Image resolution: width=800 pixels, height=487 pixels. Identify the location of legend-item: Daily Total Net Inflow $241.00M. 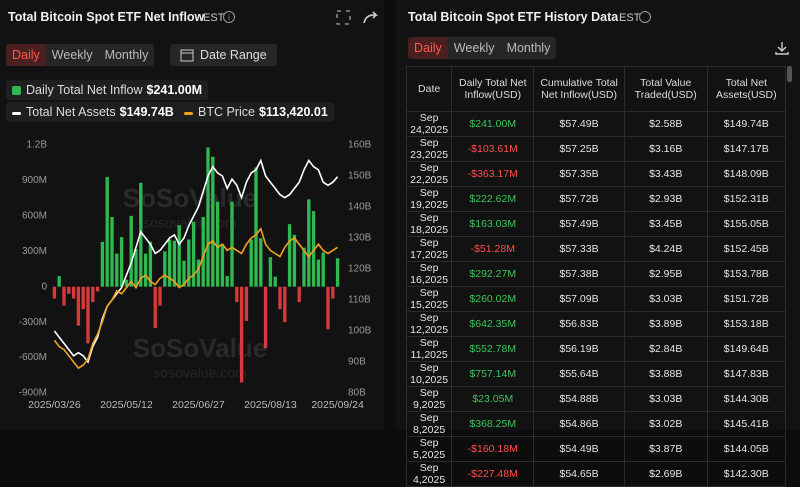
(107, 90).